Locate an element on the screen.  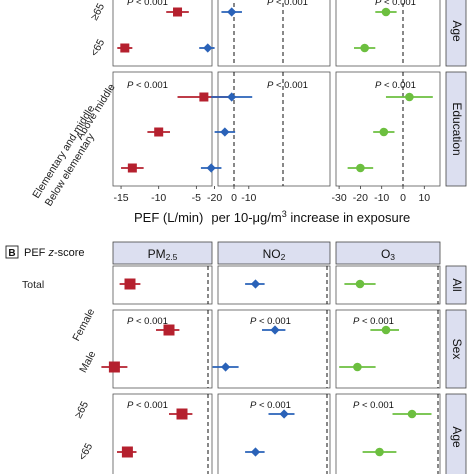
column-strip-label: NO2 is located at coordinates (274, 254).